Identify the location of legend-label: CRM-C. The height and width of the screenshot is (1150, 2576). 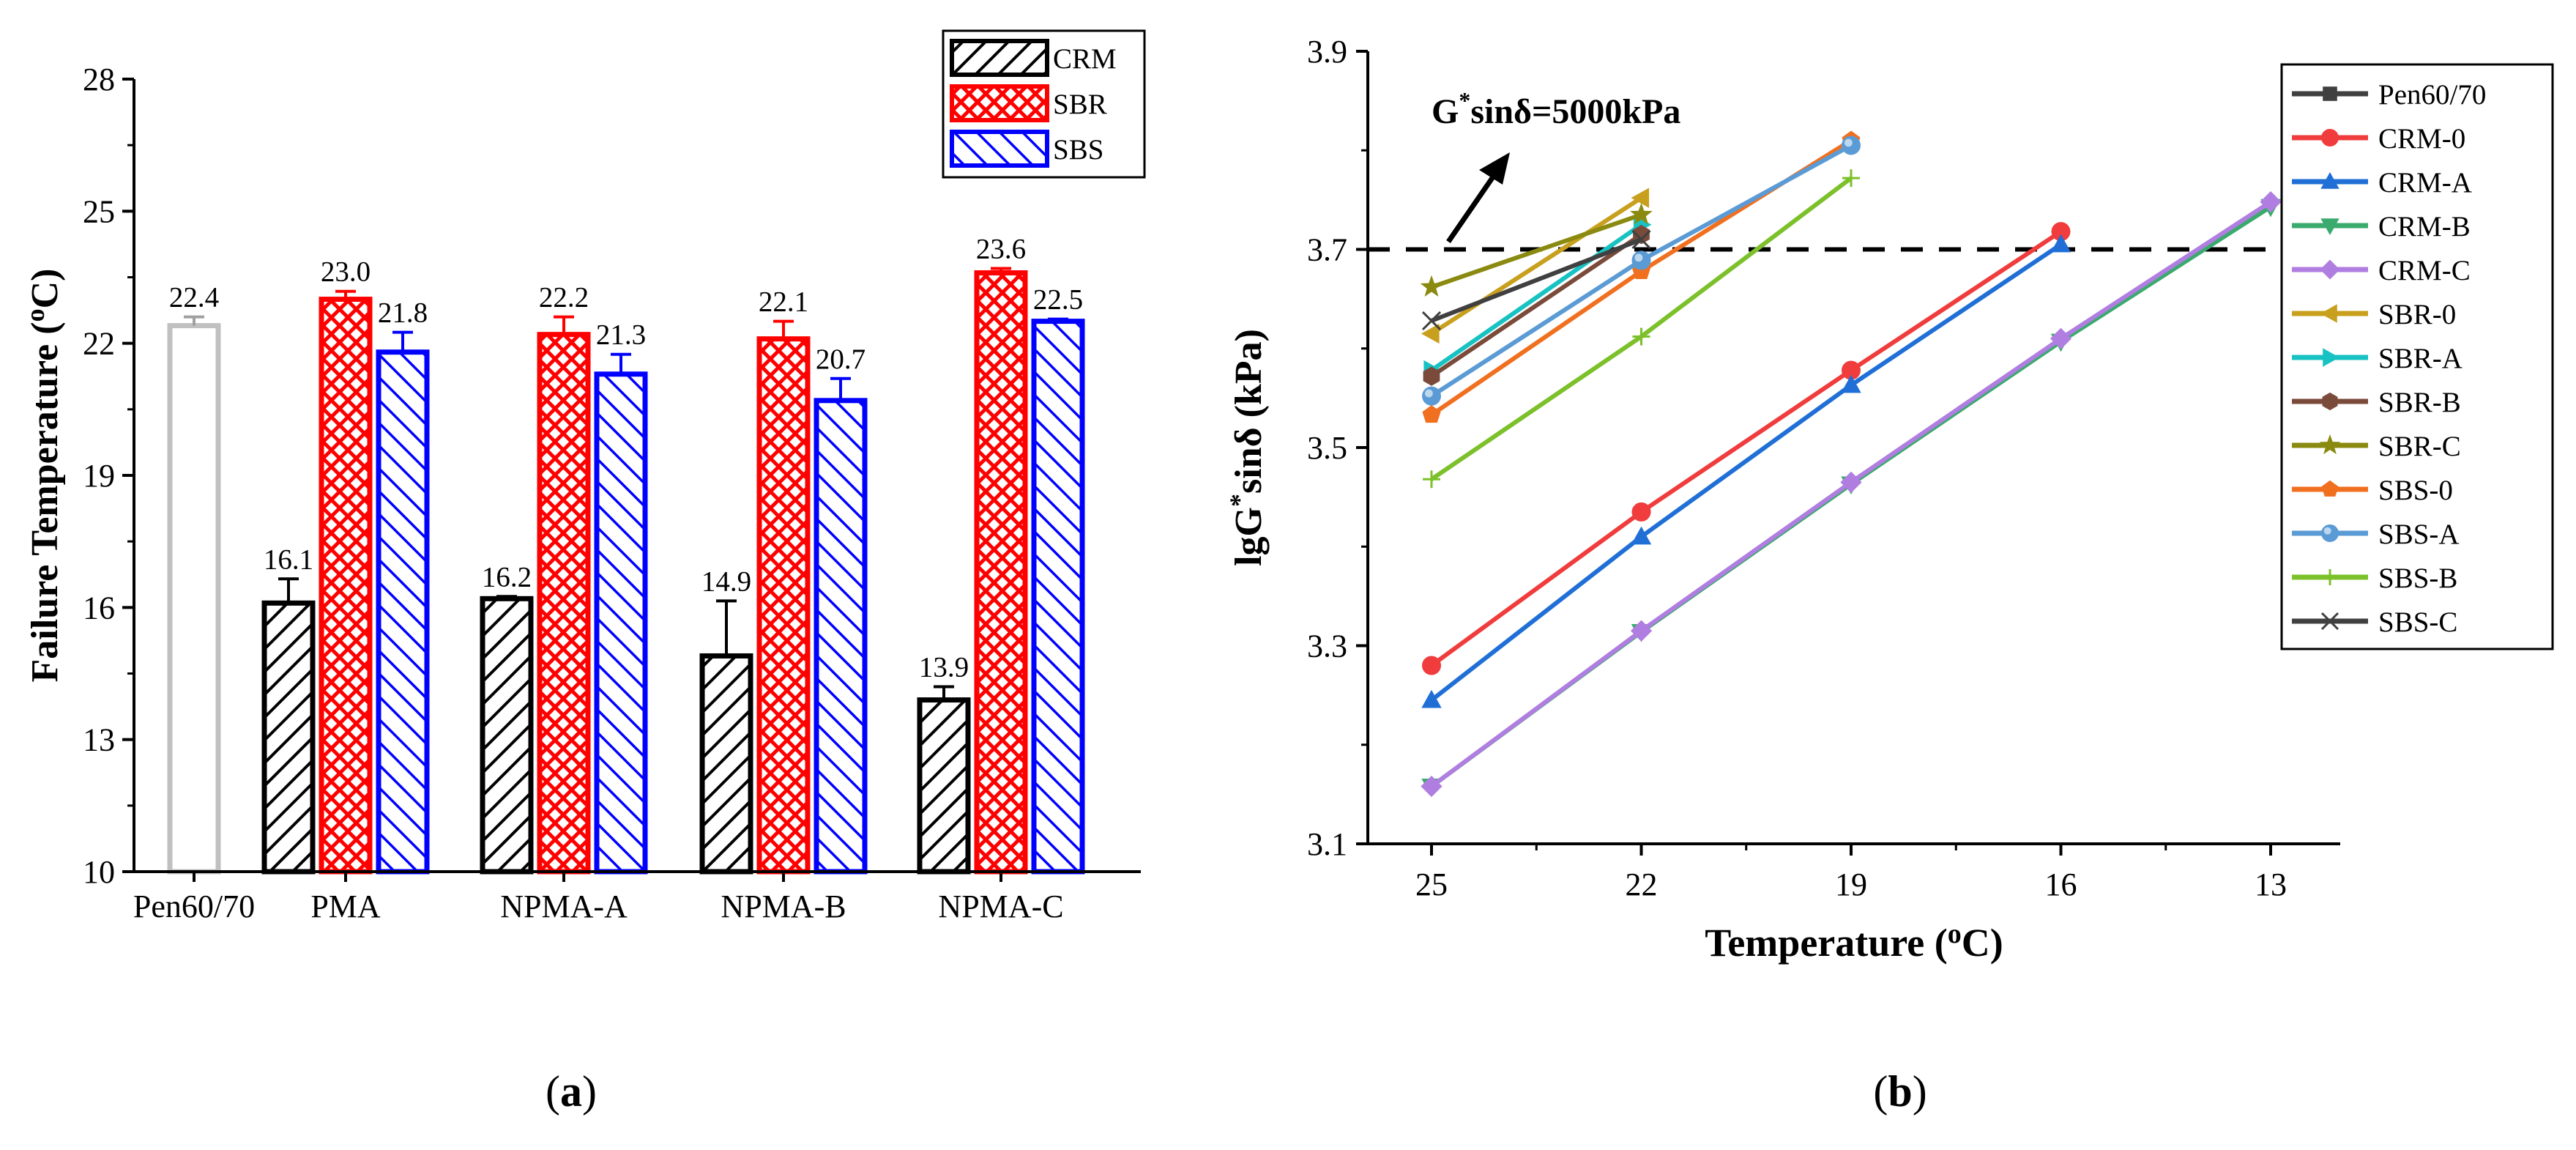
(2424, 270).